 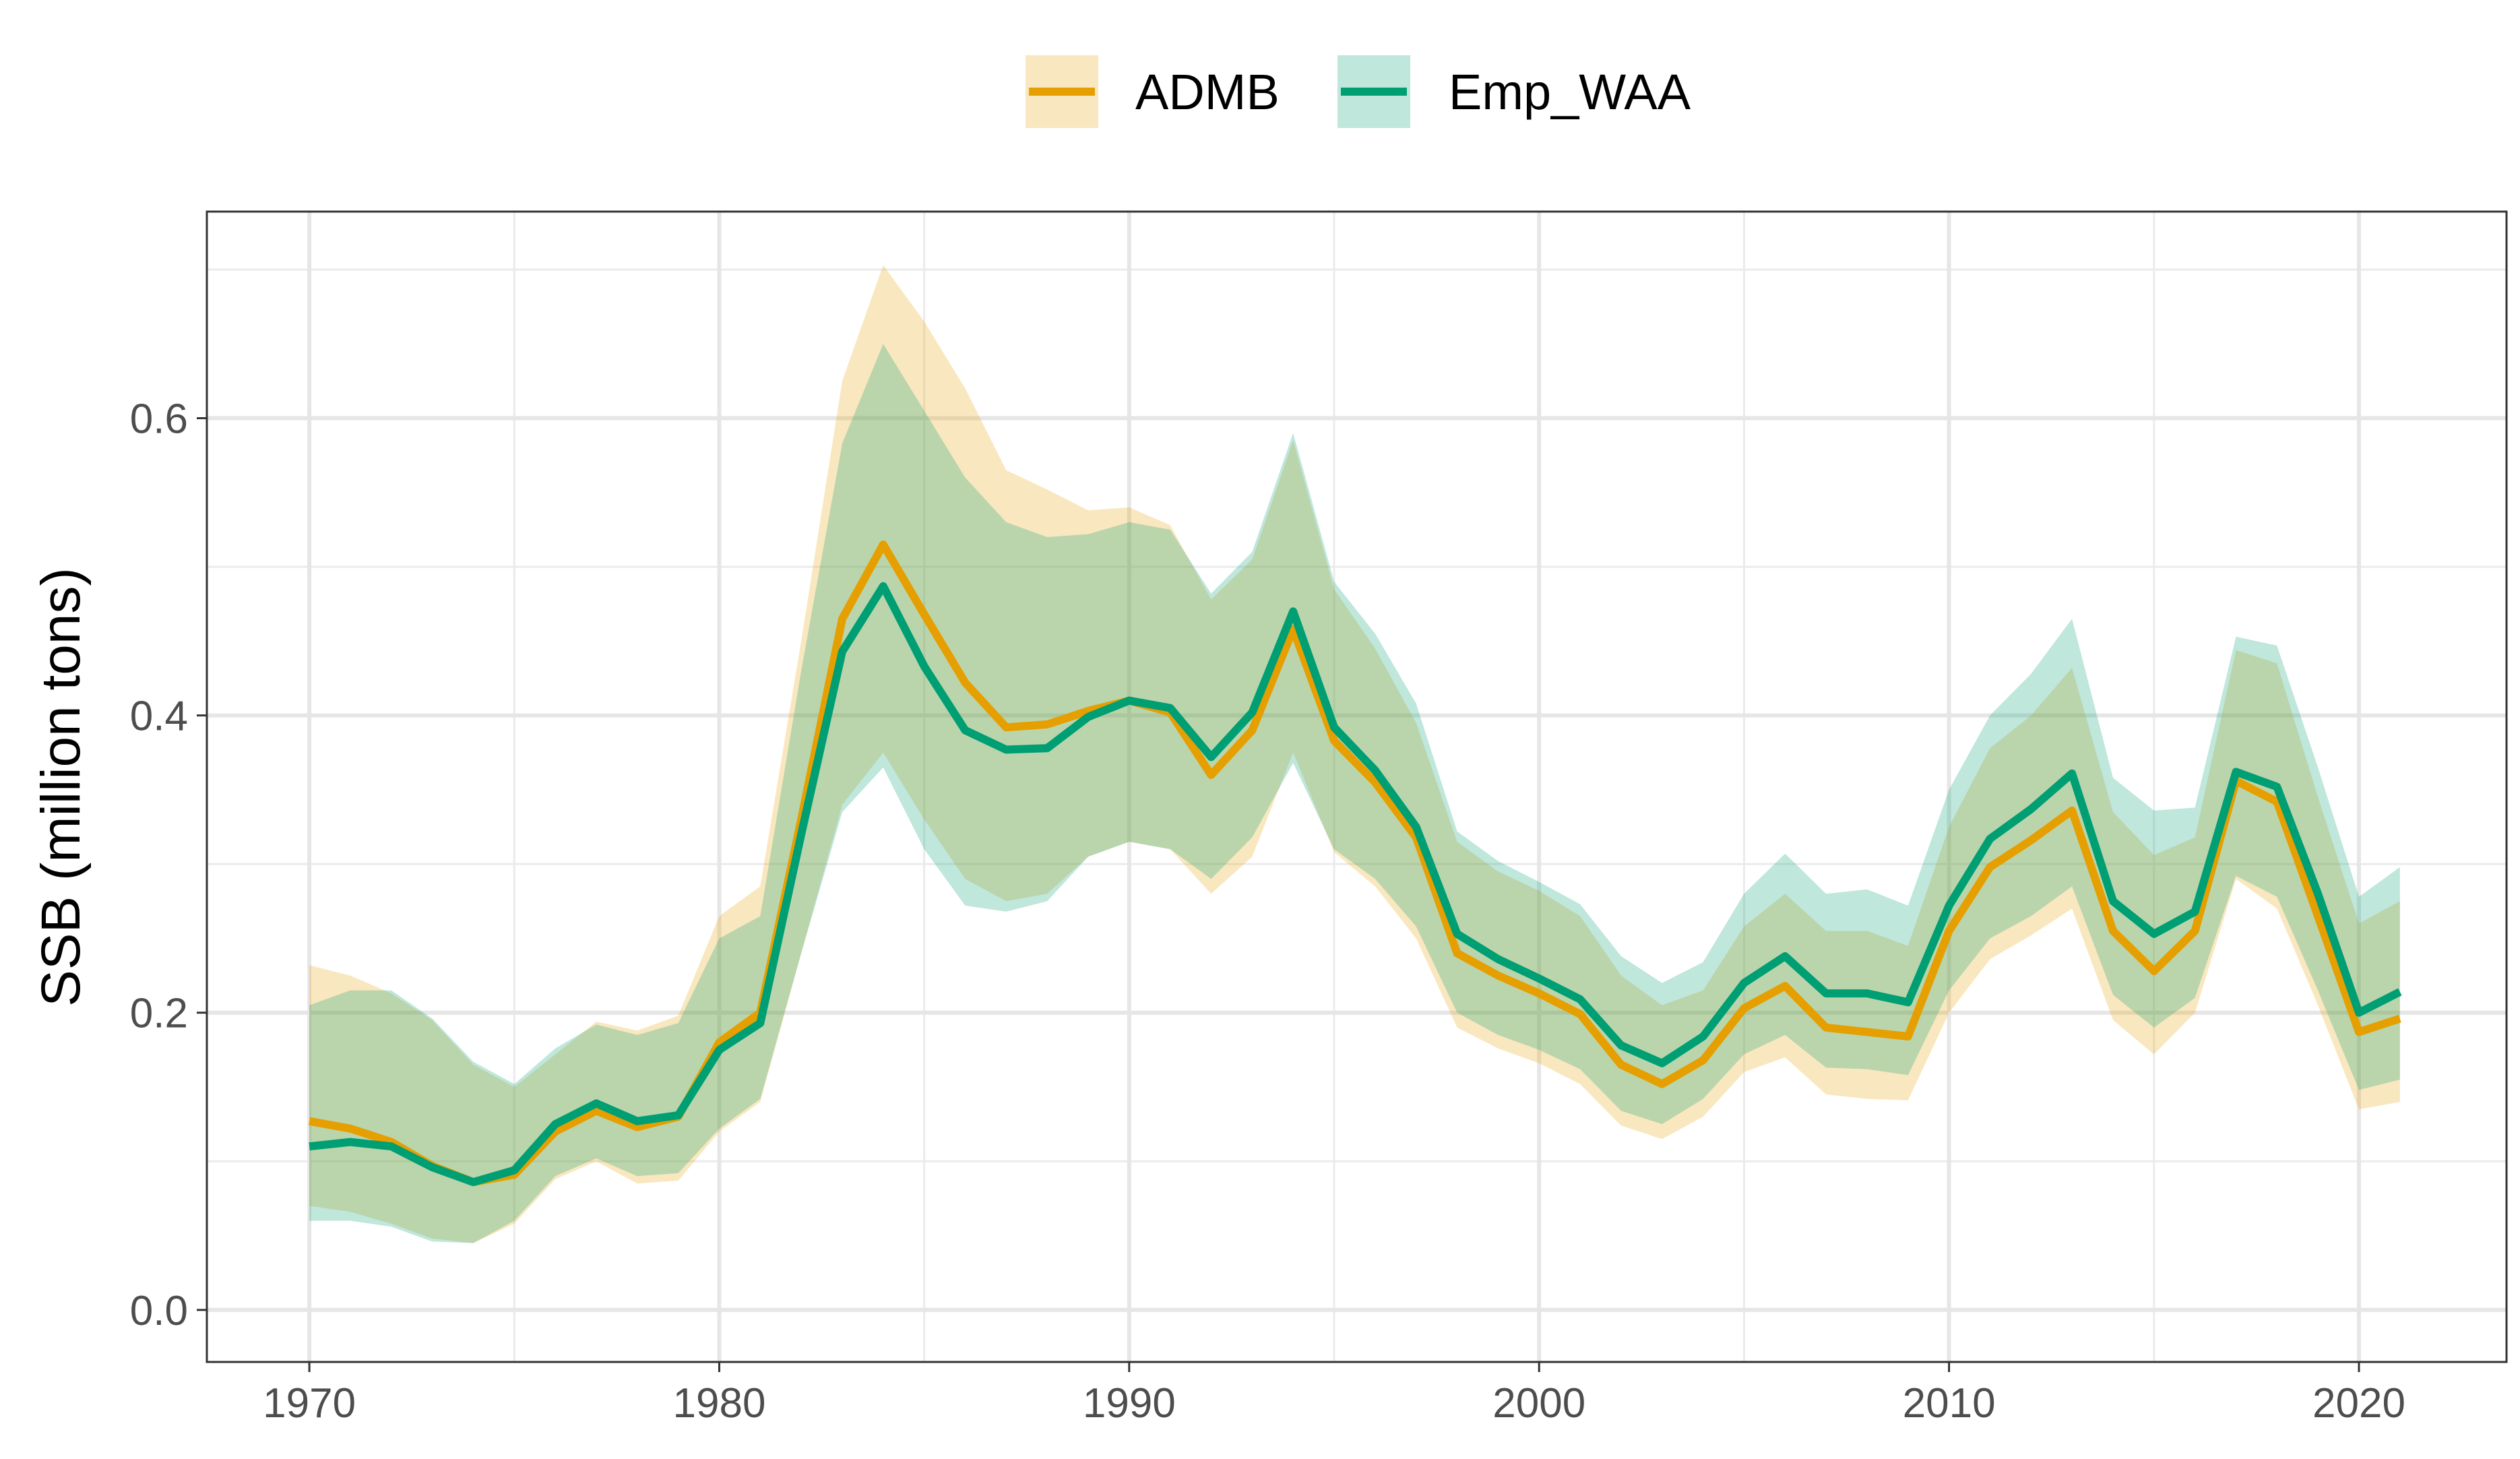 What do you see at coordinates (1129, 1403) in the screenshot?
I see `x-tick-label: 1990` at bounding box center [1129, 1403].